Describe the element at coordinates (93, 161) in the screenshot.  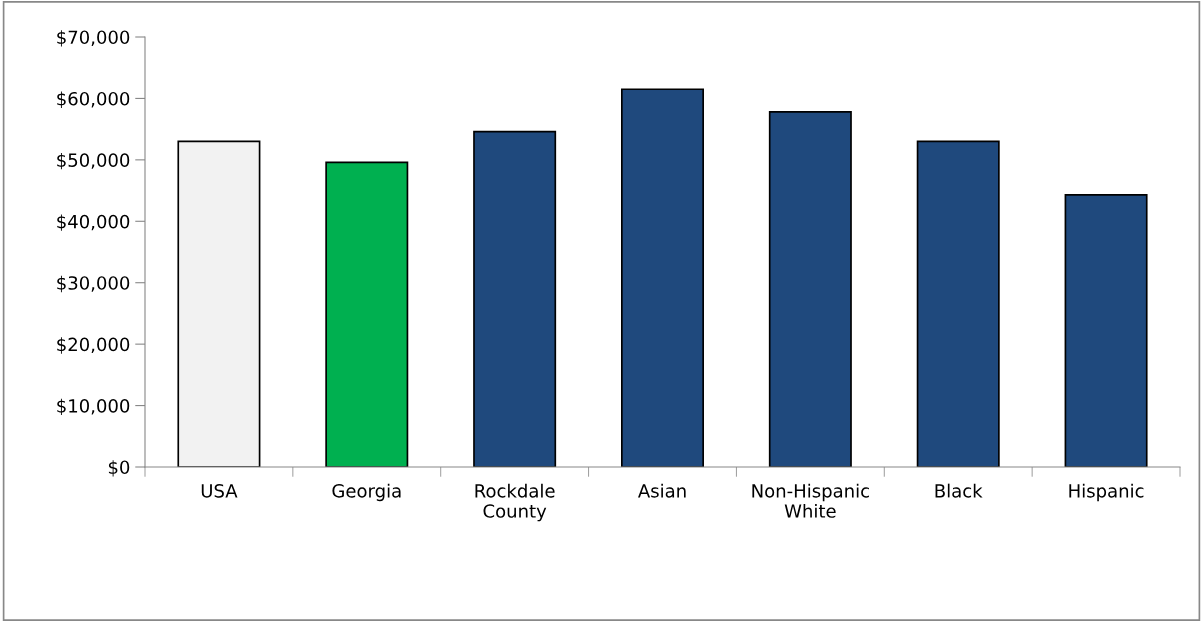
I see `y-tick-label: $50,000` at that location.